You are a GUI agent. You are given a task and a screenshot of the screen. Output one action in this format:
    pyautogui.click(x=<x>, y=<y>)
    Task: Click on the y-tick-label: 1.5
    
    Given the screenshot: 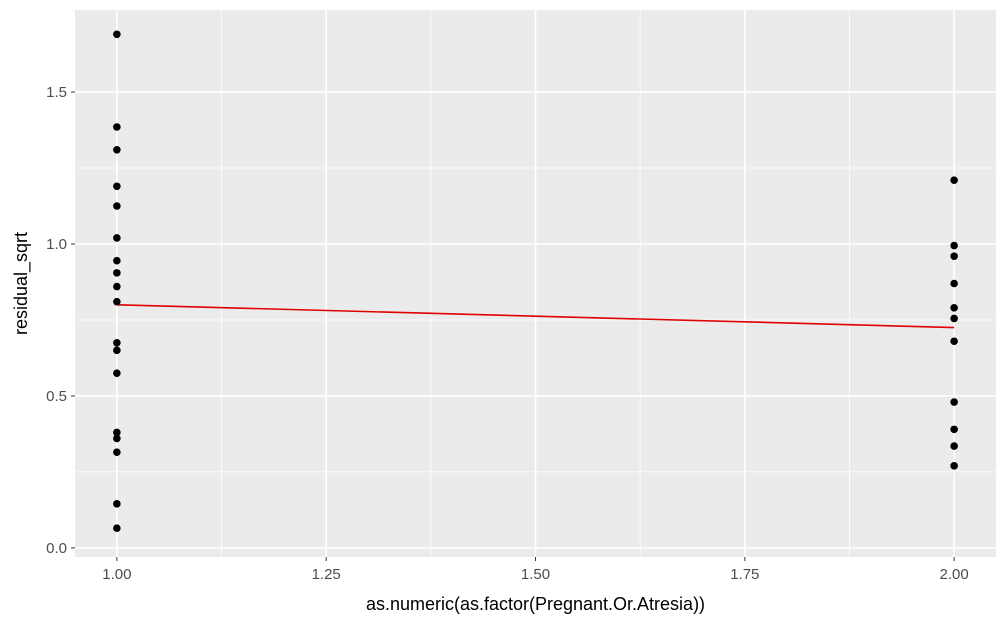 What is the action you would take?
    pyautogui.click(x=56, y=92)
    